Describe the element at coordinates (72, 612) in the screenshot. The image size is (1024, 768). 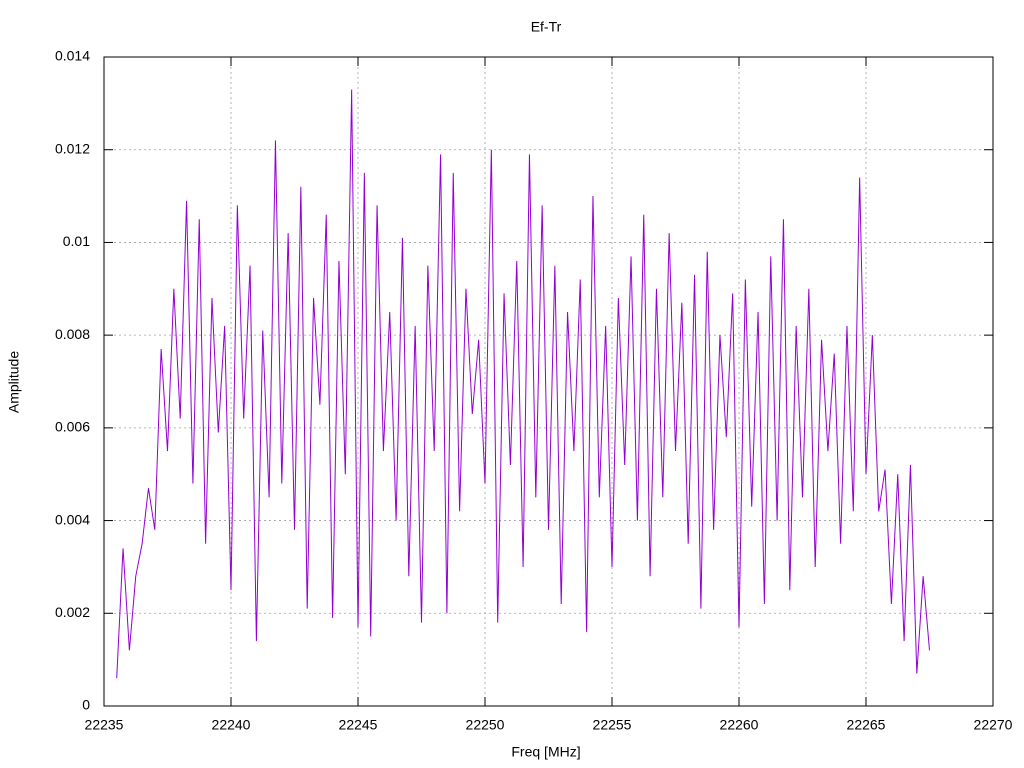
I see `y-tick-label: 0.002` at that location.